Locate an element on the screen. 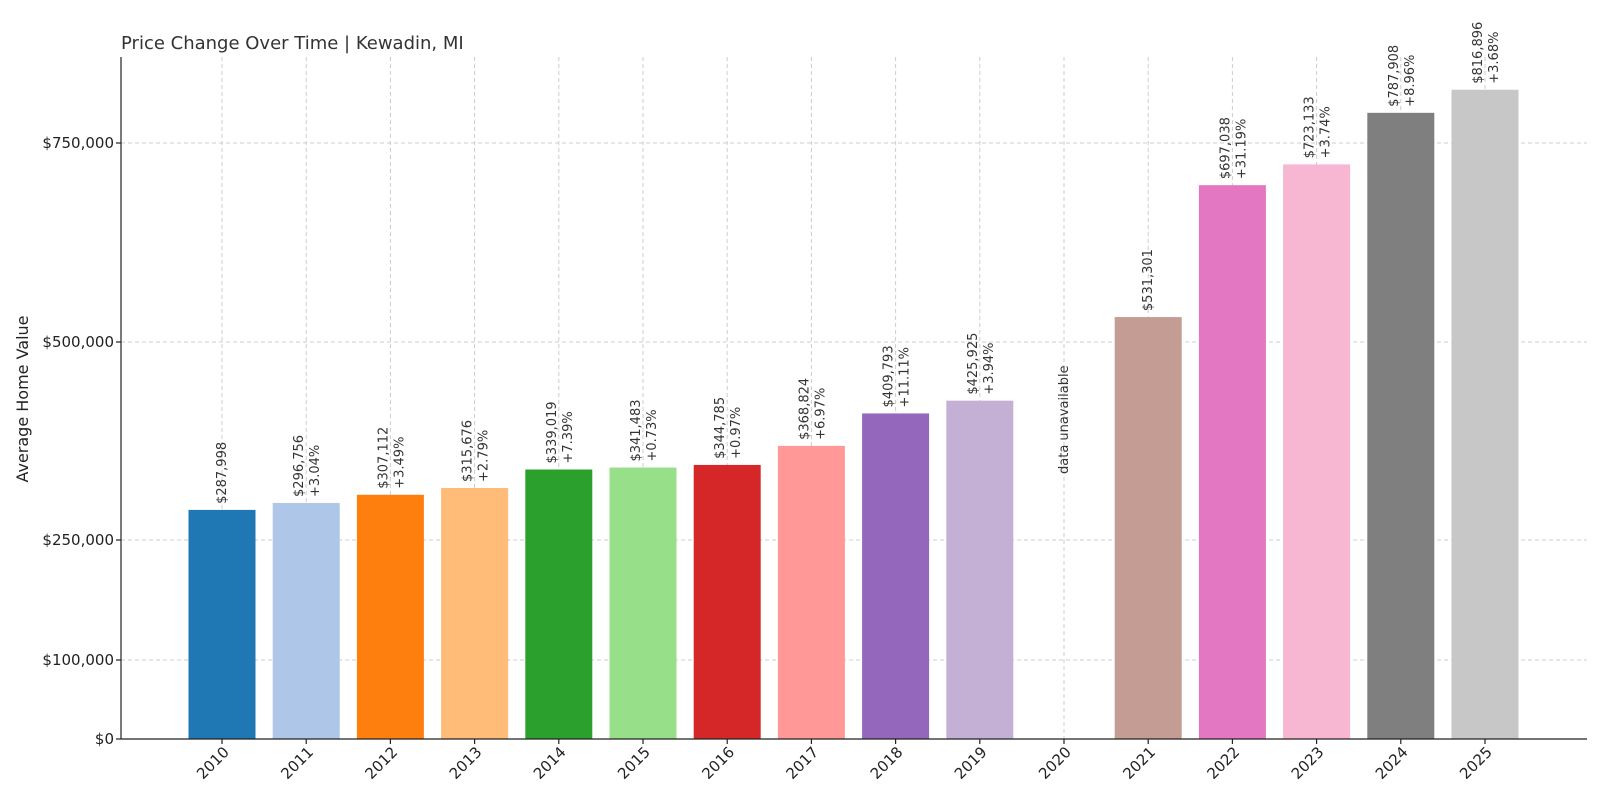 Image resolution: width=1600 pixels, height=800 pixels. x-tick-label: 2011 is located at coordinates (297, 763).